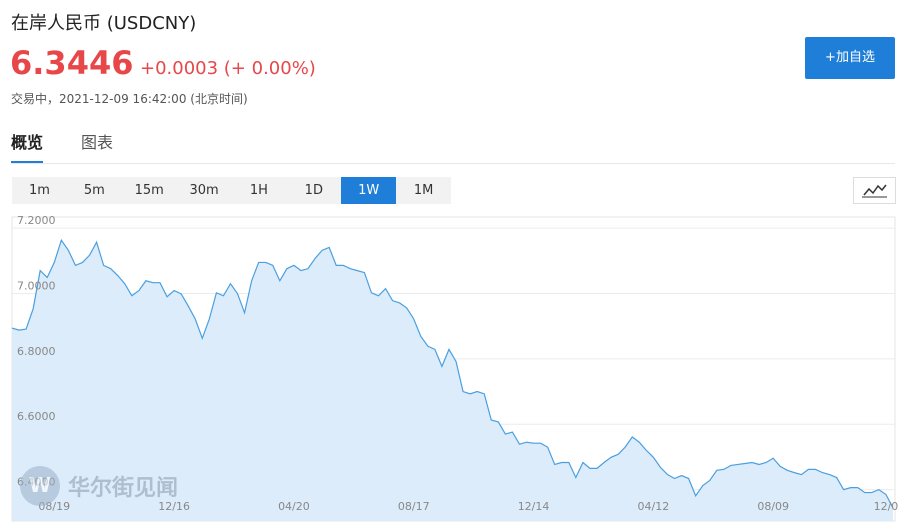 The width and height of the screenshot is (904, 527). What do you see at coordinates (453, 163) in the screenshot?
I see `separator` at bounding box center [453, 163].